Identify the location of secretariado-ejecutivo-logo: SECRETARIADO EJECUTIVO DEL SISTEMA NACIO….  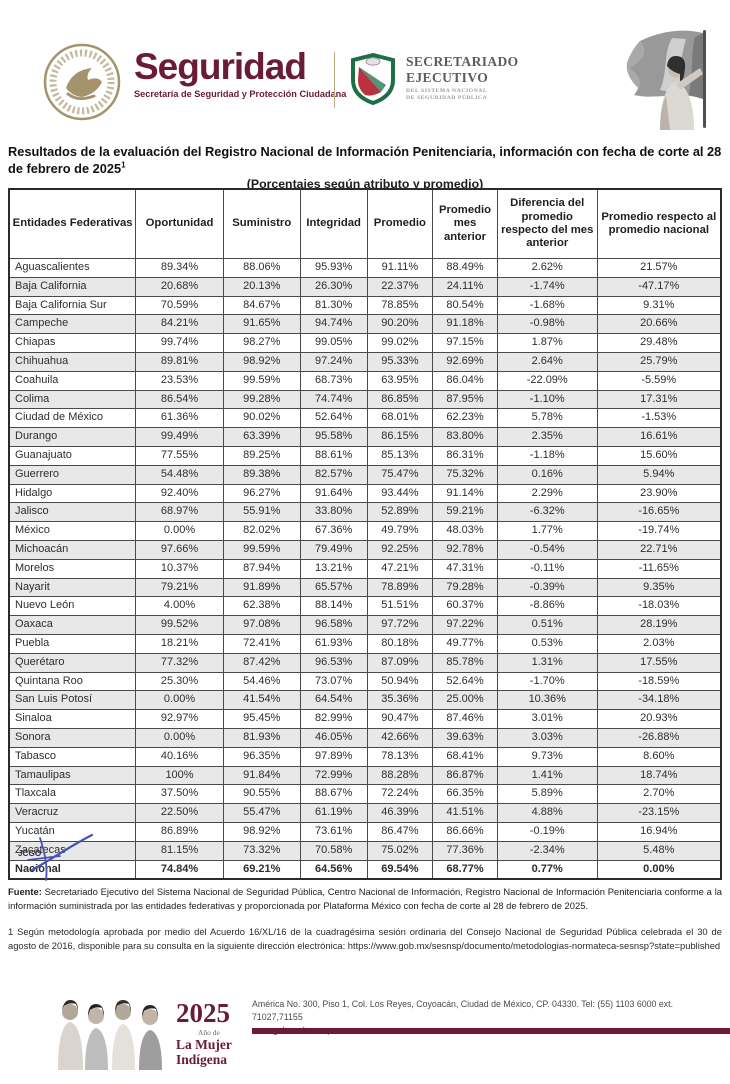
(496, 78).